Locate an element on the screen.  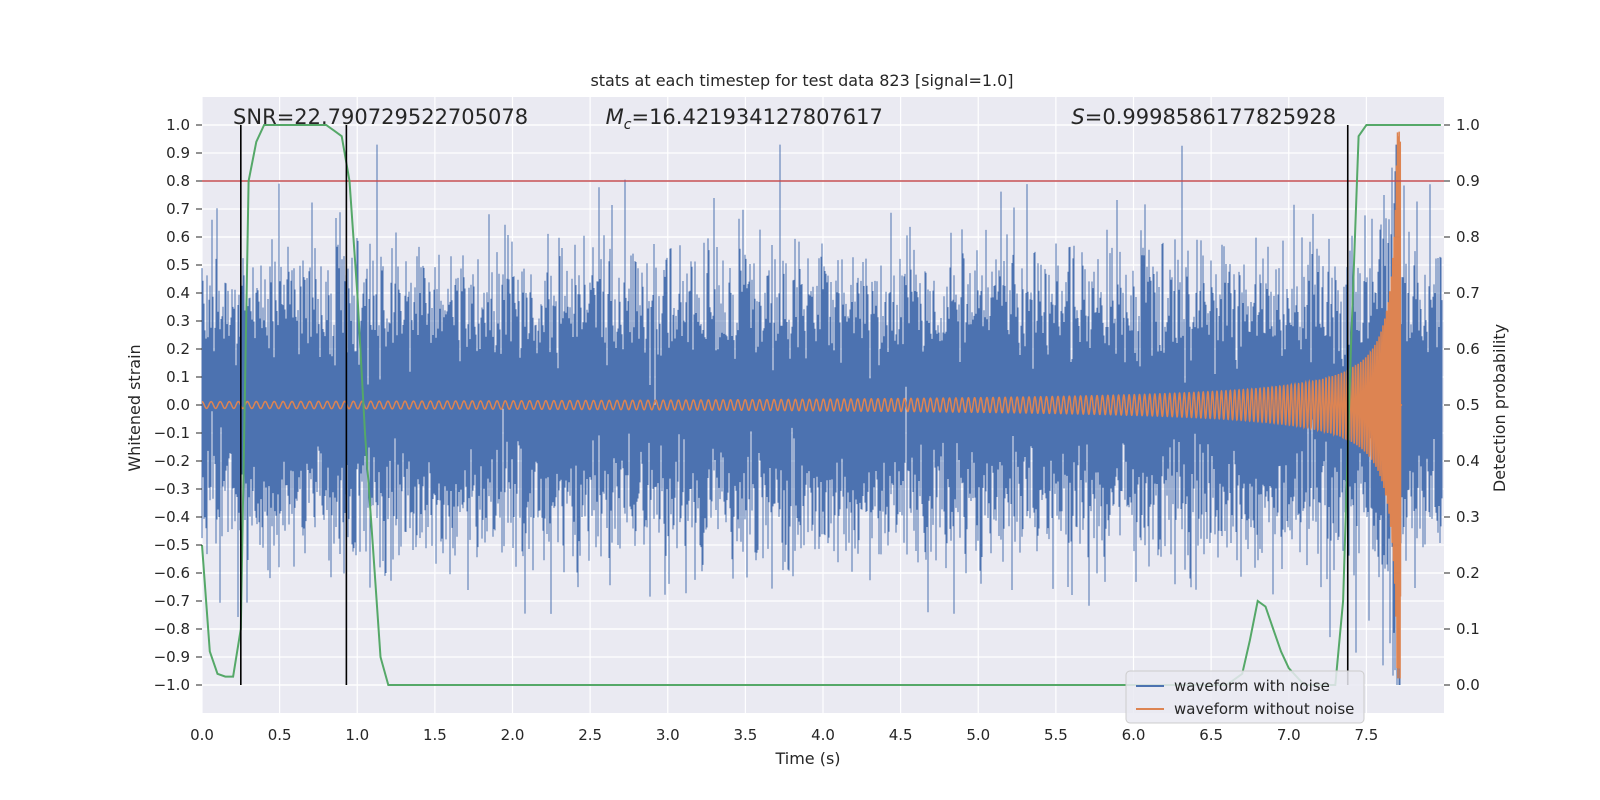
y-tick-label: 0.5 is located at coordinates (178, 265).